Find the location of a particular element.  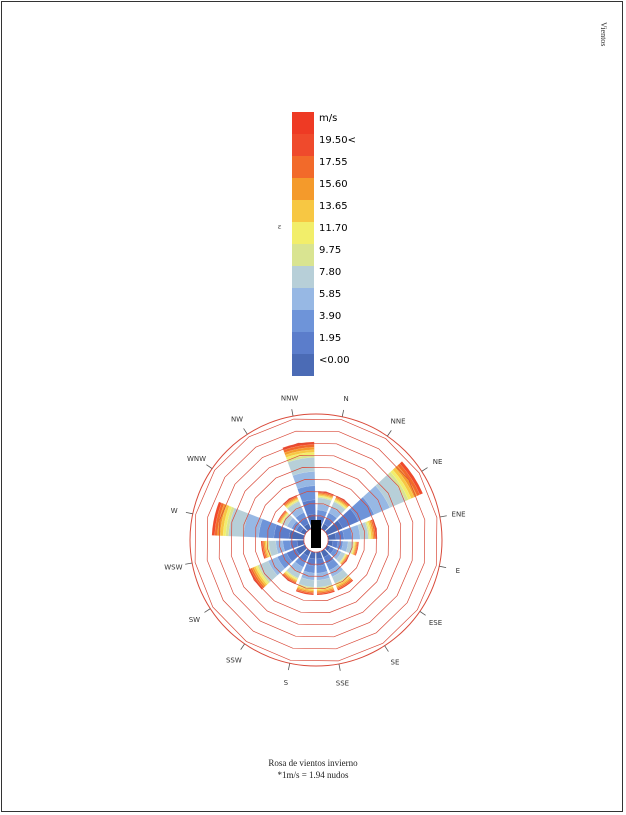

direction-label-nw: NW is located at coordinates (237, 419).